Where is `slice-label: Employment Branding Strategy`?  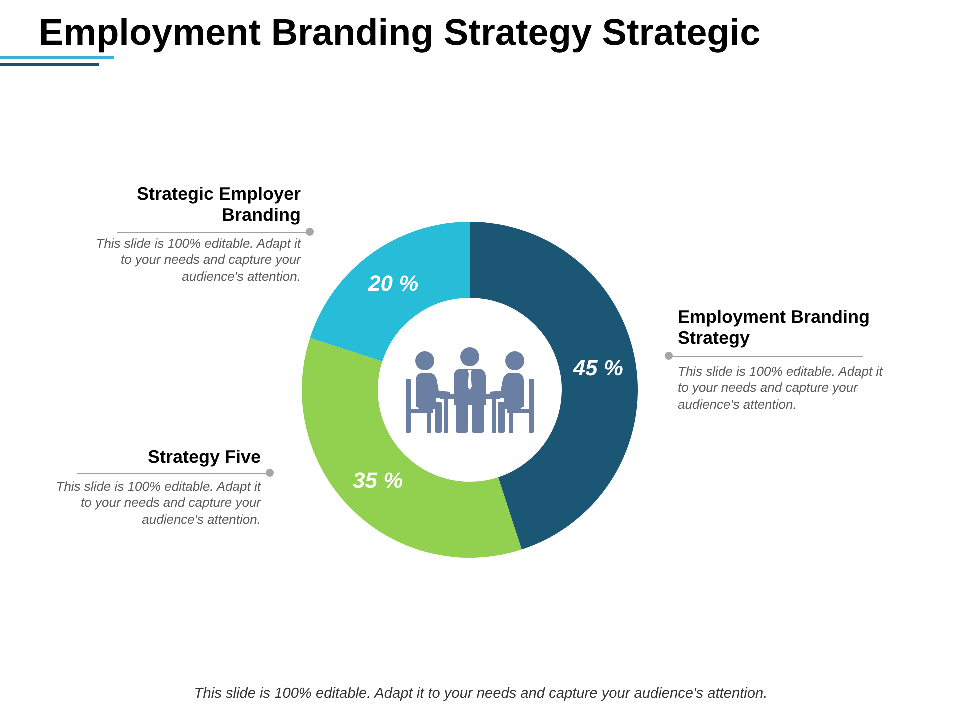
slice-label: Employment Branding Strategy is located at coordinates (775, 328).